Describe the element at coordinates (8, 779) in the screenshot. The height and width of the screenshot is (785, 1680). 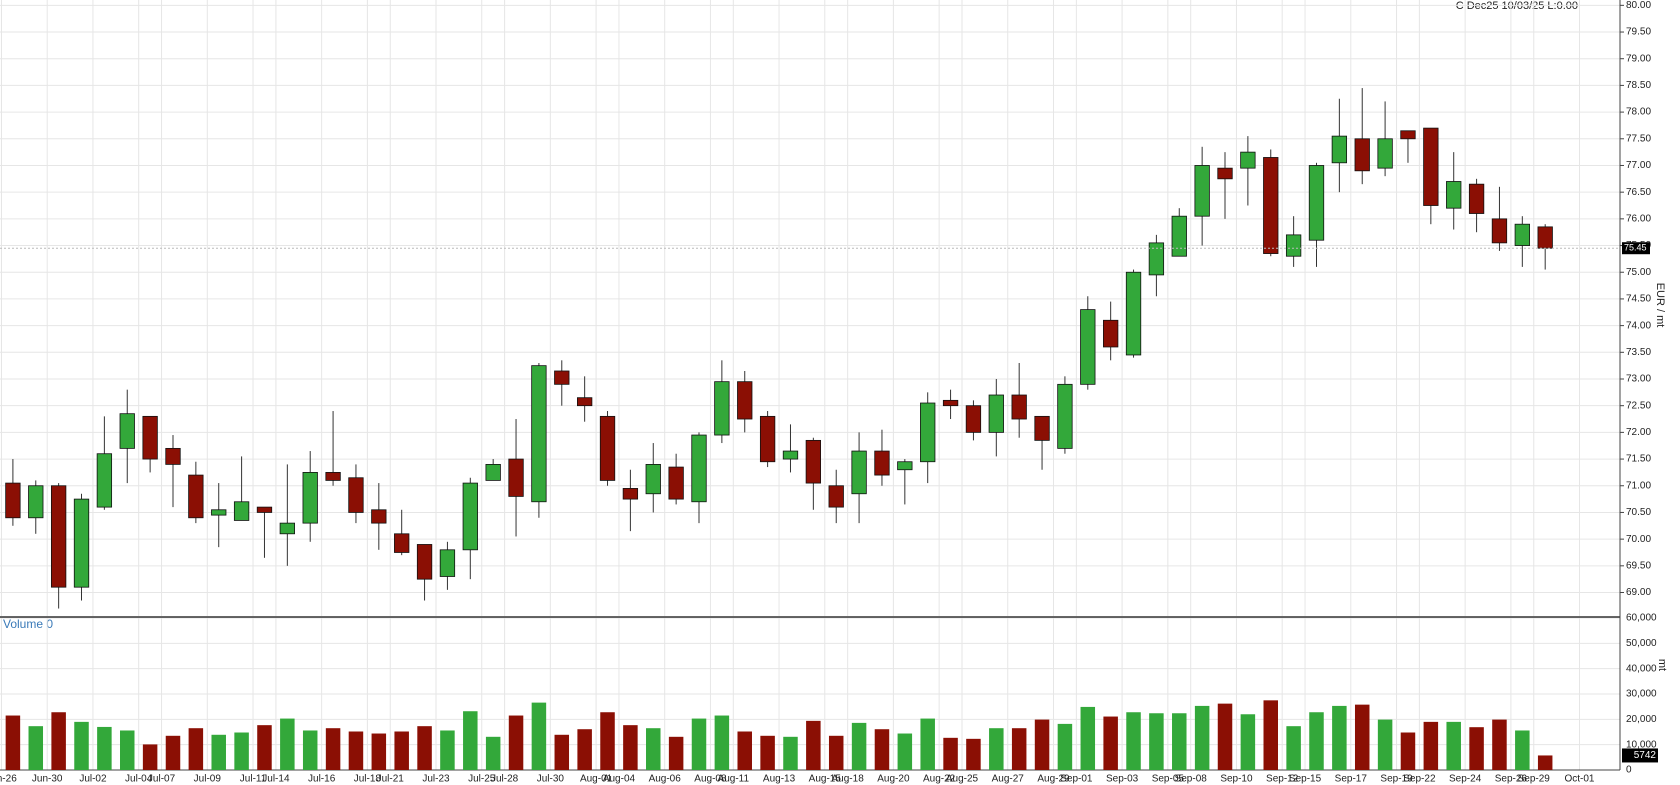
I see `x-tick-label: Jun-26` at that location.